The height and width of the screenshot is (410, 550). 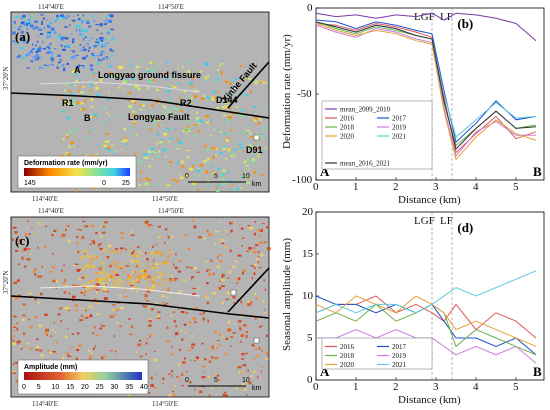 I want to click on colorbar-c-tick: 5, so click(x=39, y=387).